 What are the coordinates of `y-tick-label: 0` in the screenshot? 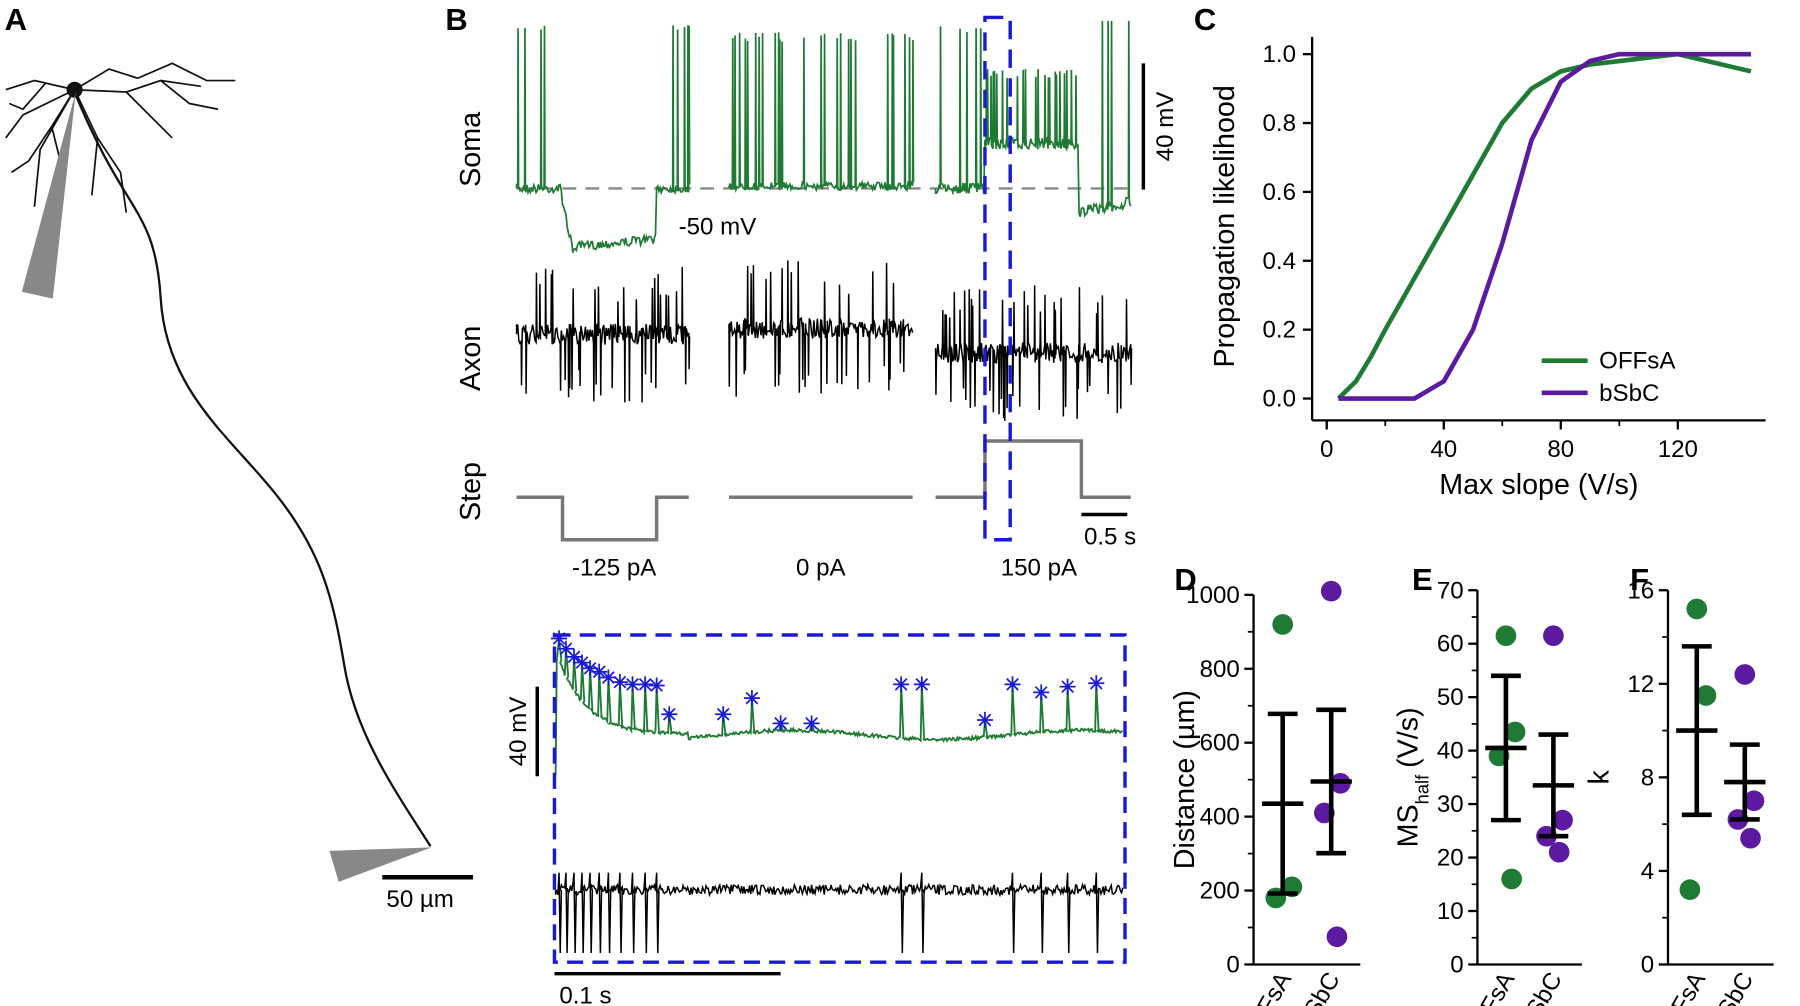 It's located at (1647, 965).